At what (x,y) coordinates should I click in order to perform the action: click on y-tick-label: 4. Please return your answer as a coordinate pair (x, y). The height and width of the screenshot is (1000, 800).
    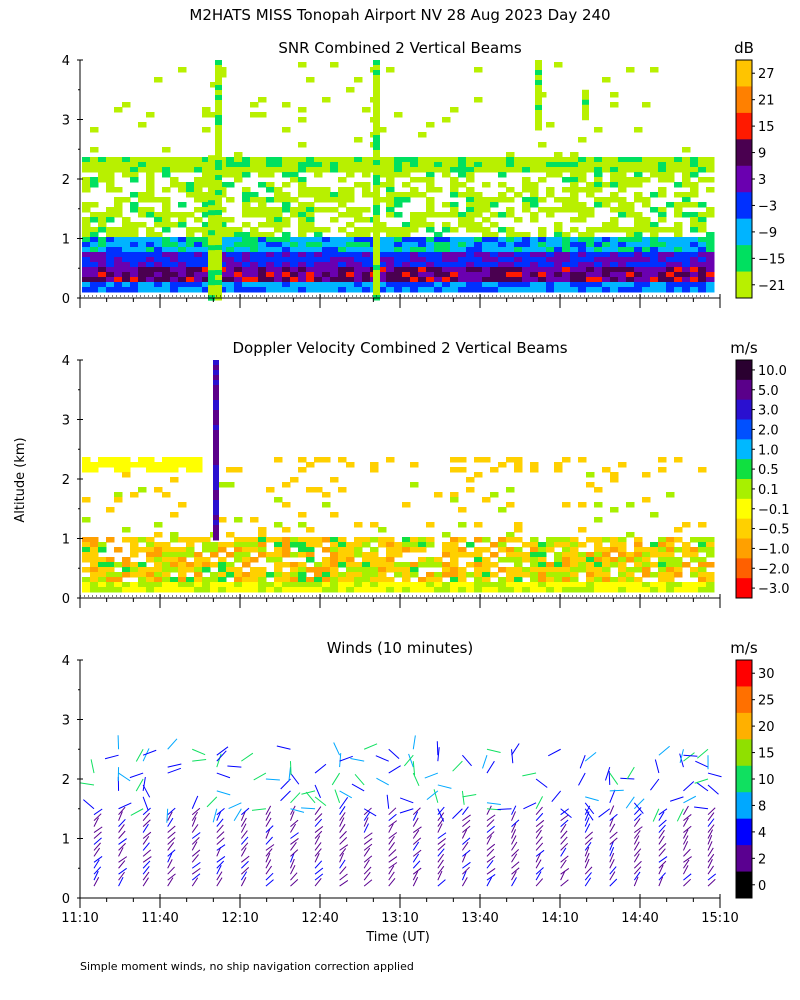
    Looking at the image, I should click on (66, 361).